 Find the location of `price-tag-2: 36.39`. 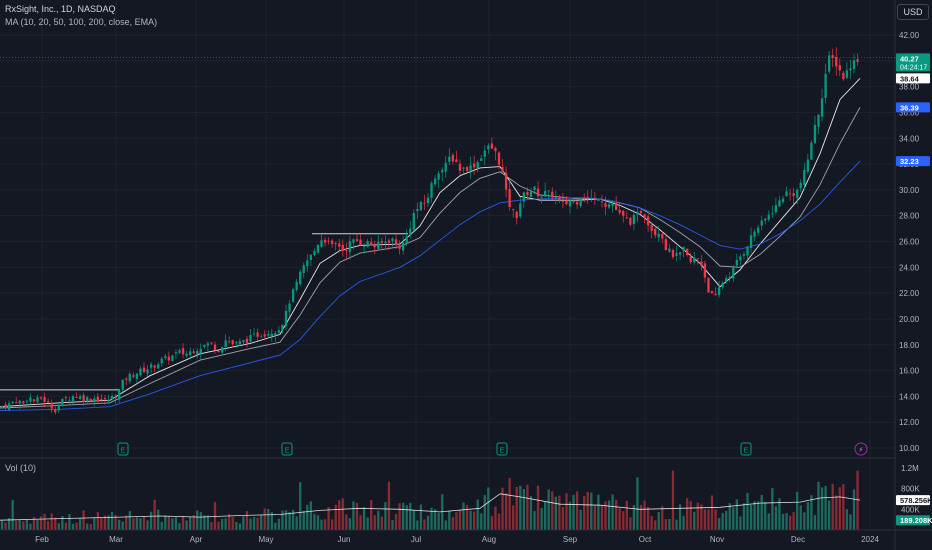

price-tag-2: 36.39 is located at coordinates (909, 107).